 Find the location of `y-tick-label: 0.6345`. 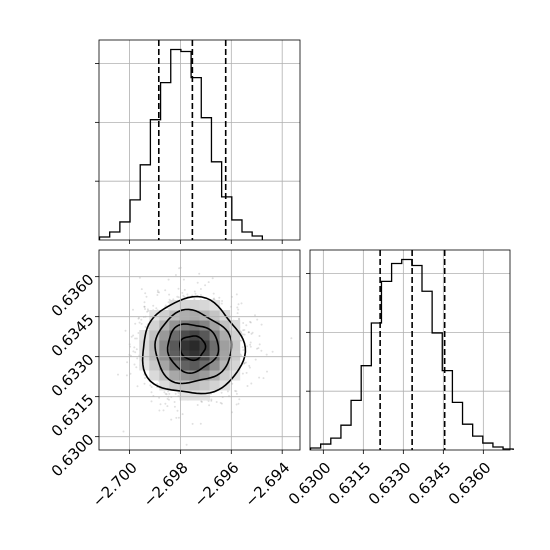

y-tick-label: 0.6345 is located at coordinates (73, 335).